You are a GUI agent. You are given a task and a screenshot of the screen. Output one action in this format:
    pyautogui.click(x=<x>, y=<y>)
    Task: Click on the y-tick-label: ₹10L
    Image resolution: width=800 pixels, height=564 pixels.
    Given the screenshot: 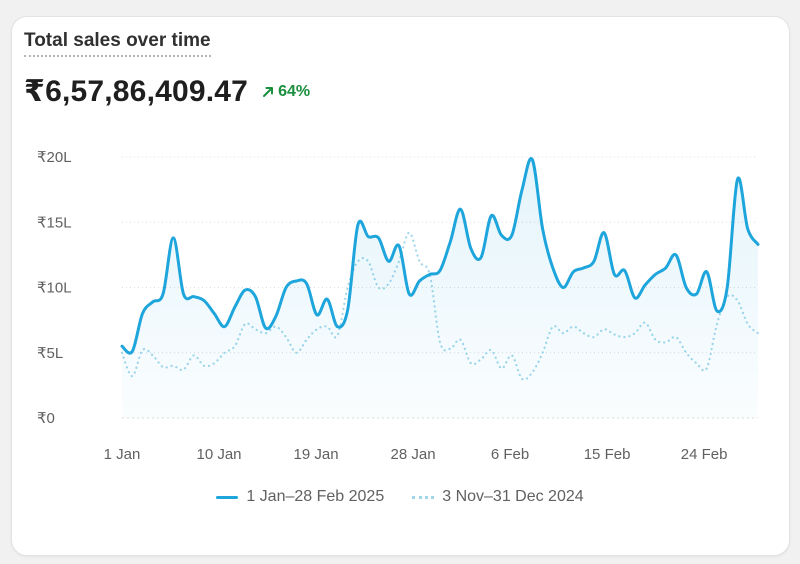 What is the action you would take?
    pyautogui.click(x=54, y=288)
    